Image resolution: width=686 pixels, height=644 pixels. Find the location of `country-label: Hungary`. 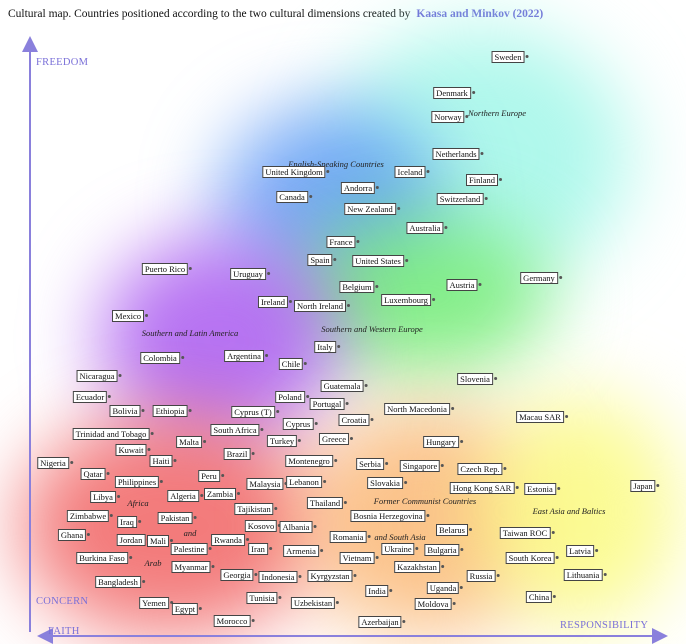

country-label: Hungary is located at coordinates (443, 442).